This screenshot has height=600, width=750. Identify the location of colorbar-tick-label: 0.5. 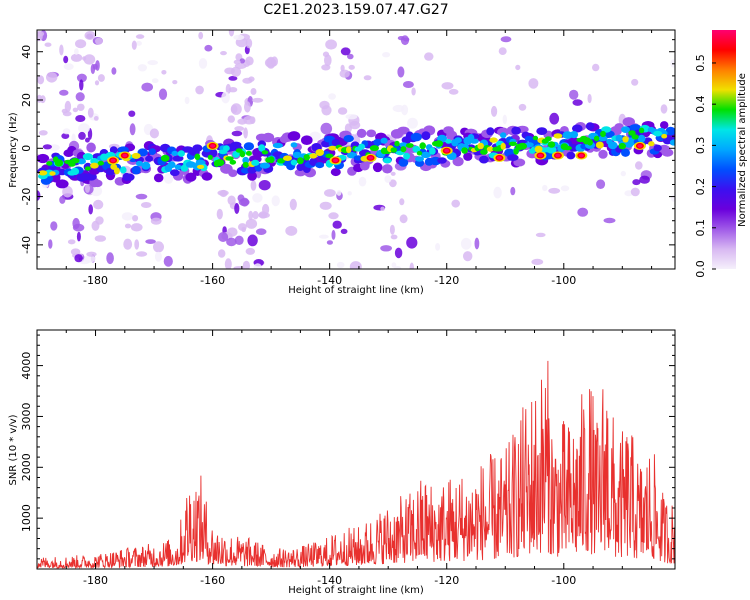
(700, 62).